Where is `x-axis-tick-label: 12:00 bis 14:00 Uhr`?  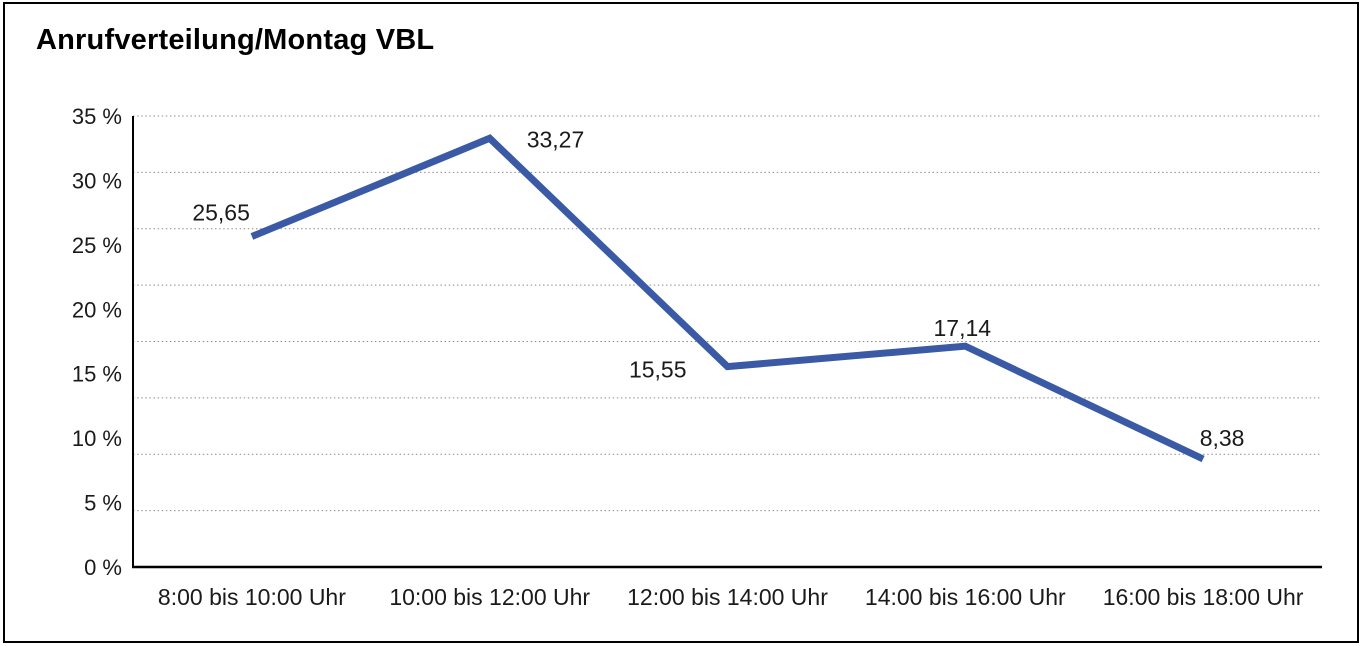 x-axis-tick-label: 12:00 bis 14:00 Uhr is located at coordinates (727, 597).